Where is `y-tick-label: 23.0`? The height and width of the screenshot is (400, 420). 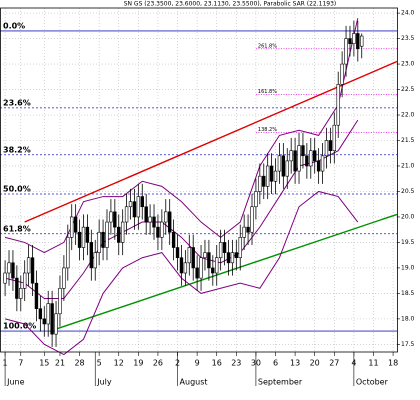
y-tick-label: 23.0 is located at coordinates (408, 64).